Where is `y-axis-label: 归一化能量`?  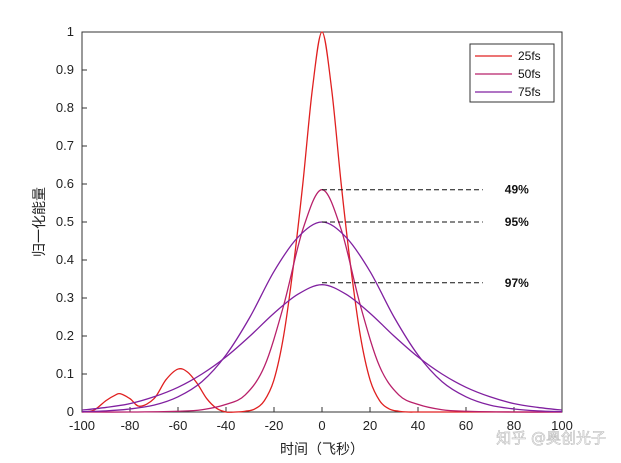
y-axis-label: 归一化能量 is located at coordinates (39, 222).